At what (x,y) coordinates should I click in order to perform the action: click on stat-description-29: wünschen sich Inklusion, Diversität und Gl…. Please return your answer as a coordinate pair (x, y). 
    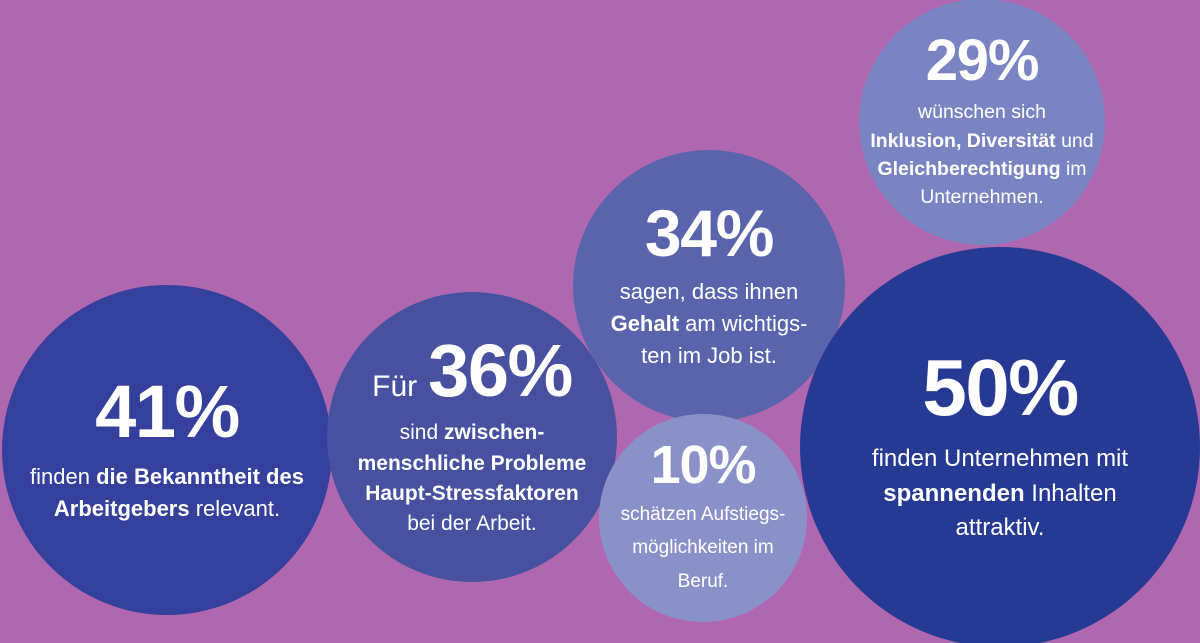
    Looking at the image, I should click on (982, 155).